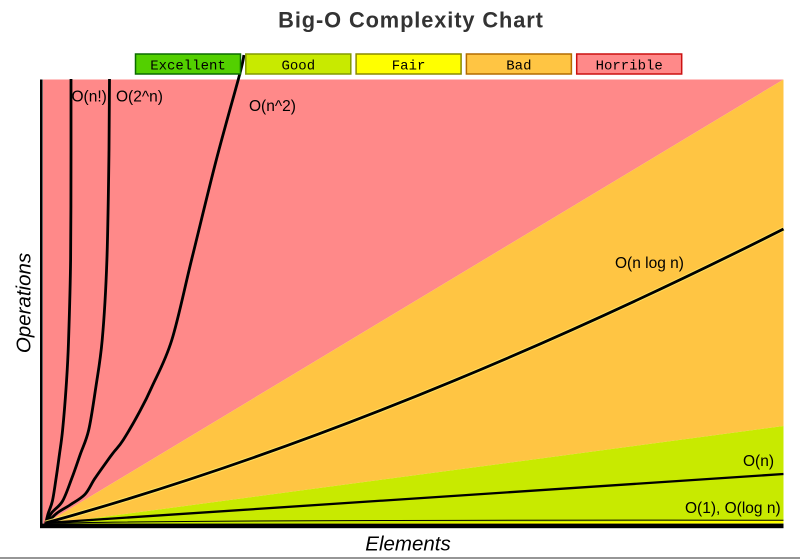 The height and width of the screenshot is (559, 800). I want to click on svg-text: Excellent, so click(188, 66).